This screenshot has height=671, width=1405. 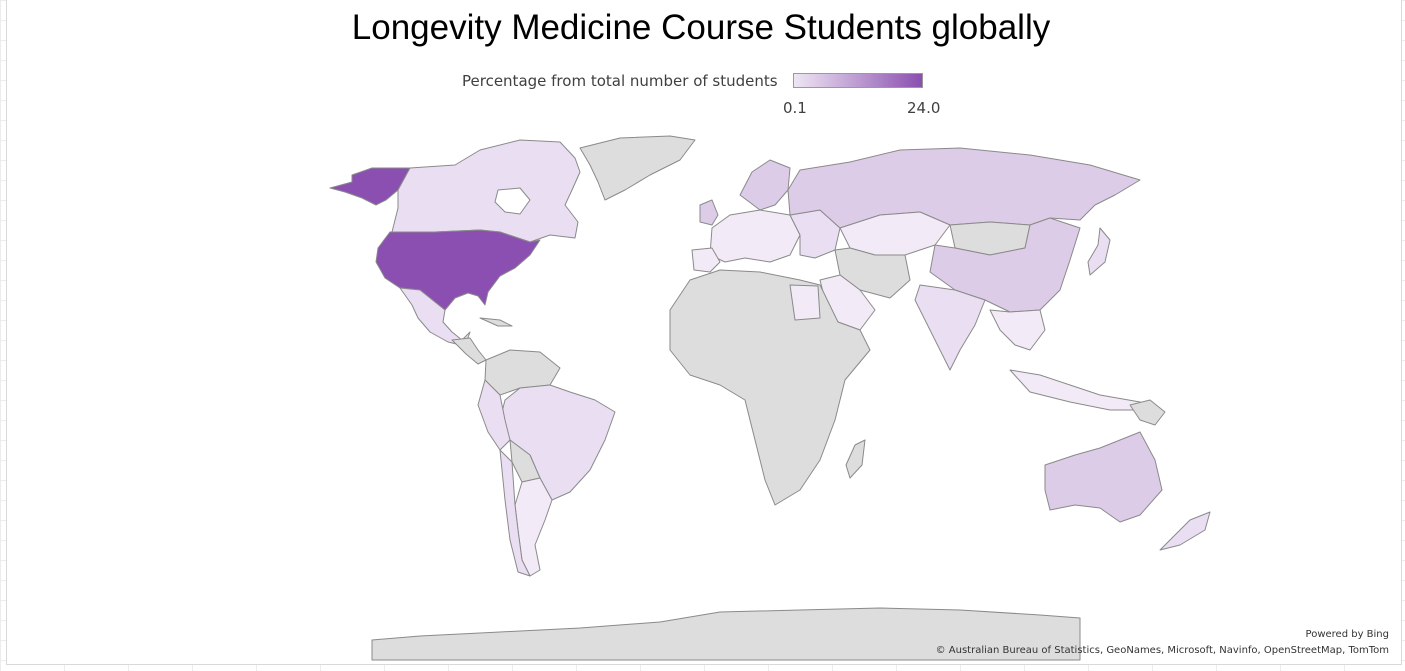 What do you see at coordinates (486, 191) in the screenshot?
I see `region-canada` at bounding box center [486, 191].